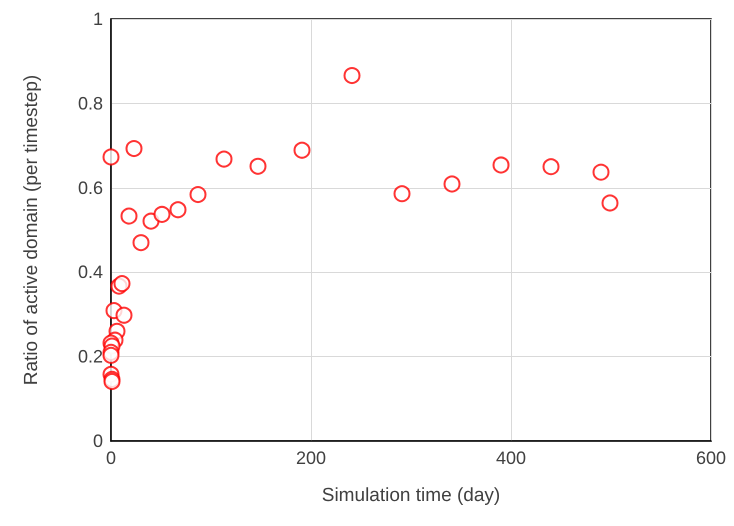 This screenshot has height=526, width=734. Describe the element at coordinates (411, 495) in the screenshot. I see `x-axis-title: Simulation time (day)` at that location.